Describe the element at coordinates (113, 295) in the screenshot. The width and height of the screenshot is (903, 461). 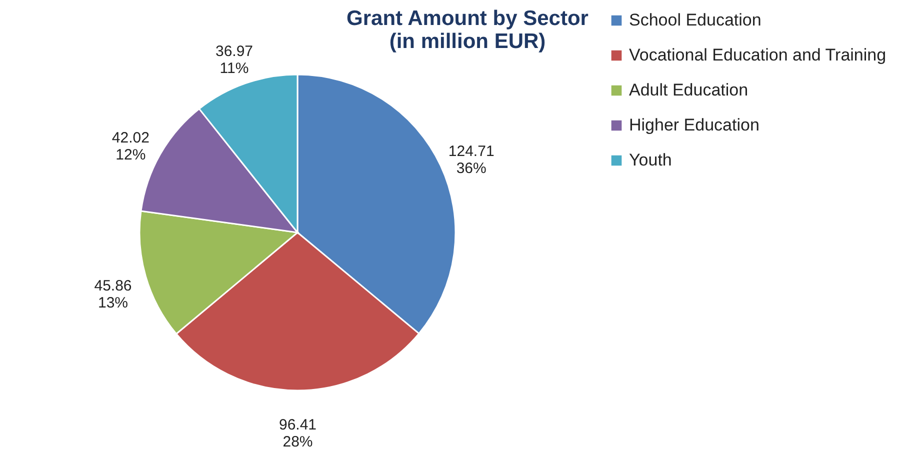
I see `data-label: 45.86 13%` at that location.